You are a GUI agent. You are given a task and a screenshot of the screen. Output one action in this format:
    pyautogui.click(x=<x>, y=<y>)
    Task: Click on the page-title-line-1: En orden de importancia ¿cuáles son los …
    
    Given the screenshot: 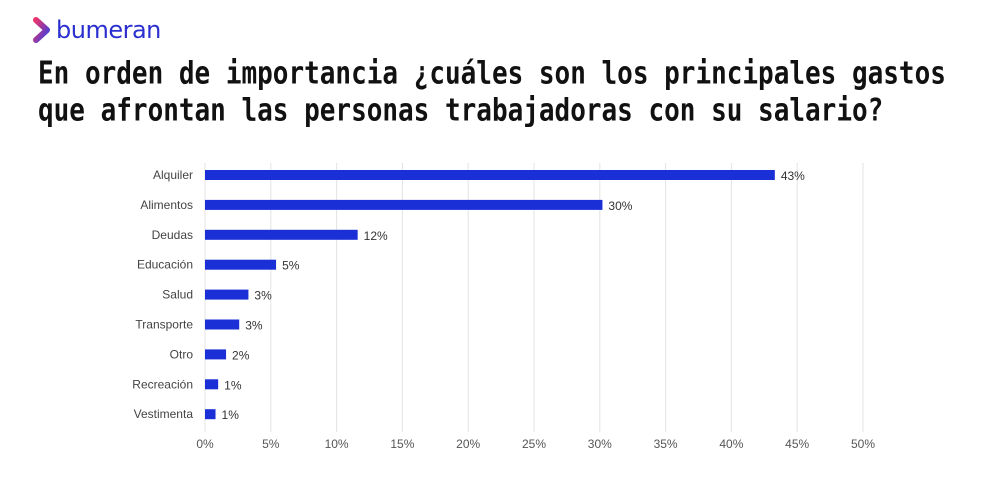 What is the action you would take?
    pyautogui.click(x=492, y=74)
    